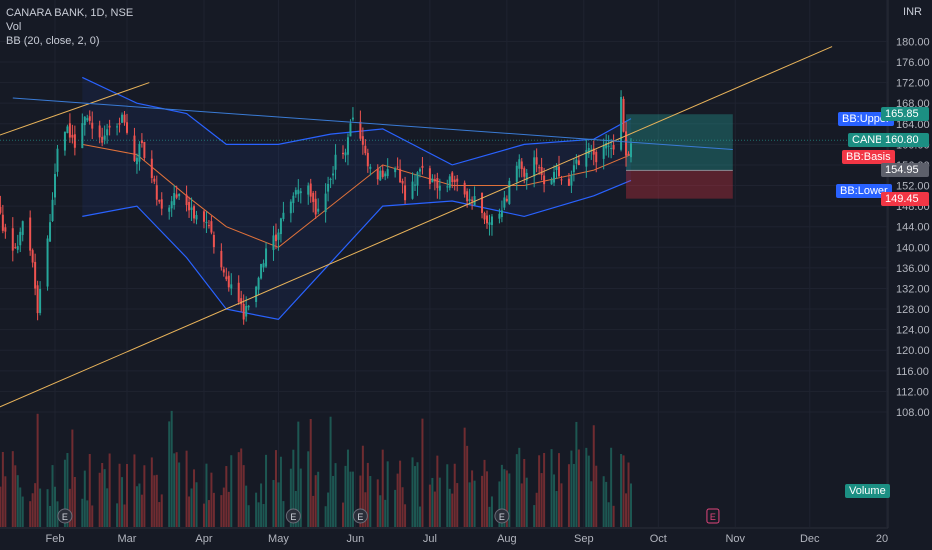 The height and width of the screenshot is (550, 932). Describe the element at coordinates (913, 228) in the screenshot. I see `y-tick-label: 144.00` at that location.